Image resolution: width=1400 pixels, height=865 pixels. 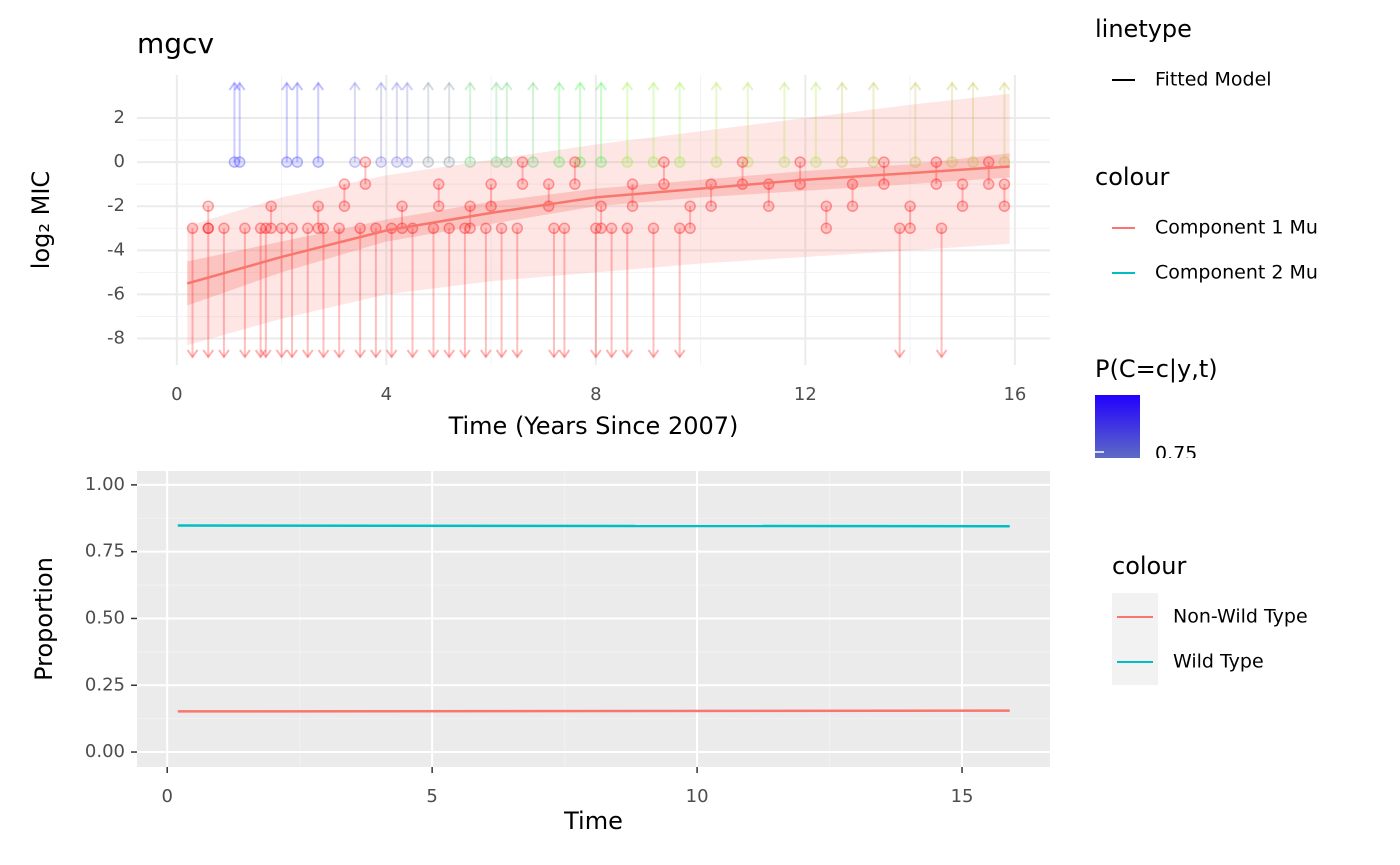 What do you see at coordinates (697, 796) in the screenshot?
I see `x-tick-label: 10` at bounding box center [697, 796].